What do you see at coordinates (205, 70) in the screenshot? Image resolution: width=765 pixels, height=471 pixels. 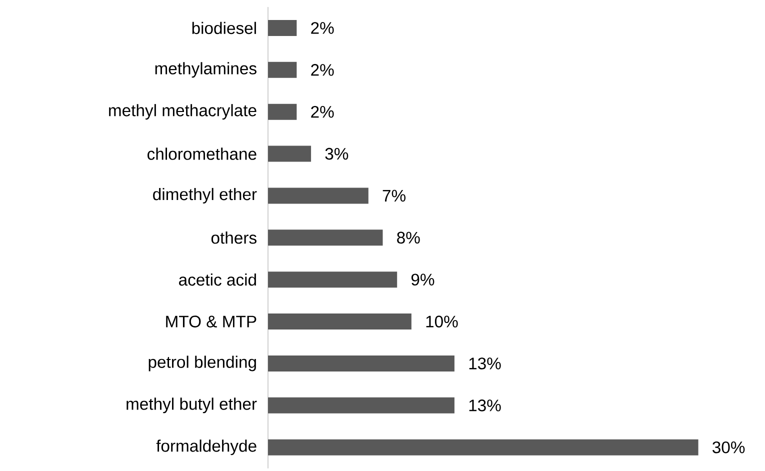 I see `y-tick-label: methylamines` at bounding box center [205, 70].